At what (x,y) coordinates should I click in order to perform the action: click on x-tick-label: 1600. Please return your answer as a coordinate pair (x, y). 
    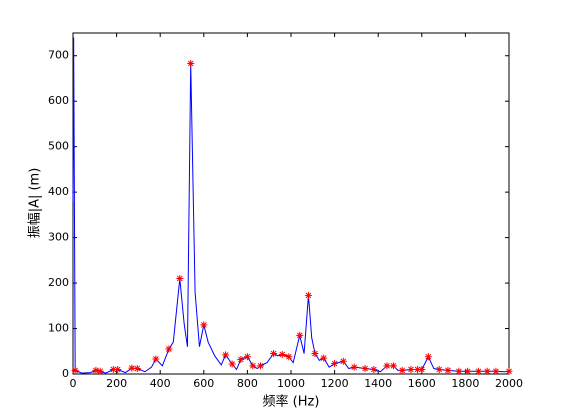
    Looking at the image, I should click on (422, 383).